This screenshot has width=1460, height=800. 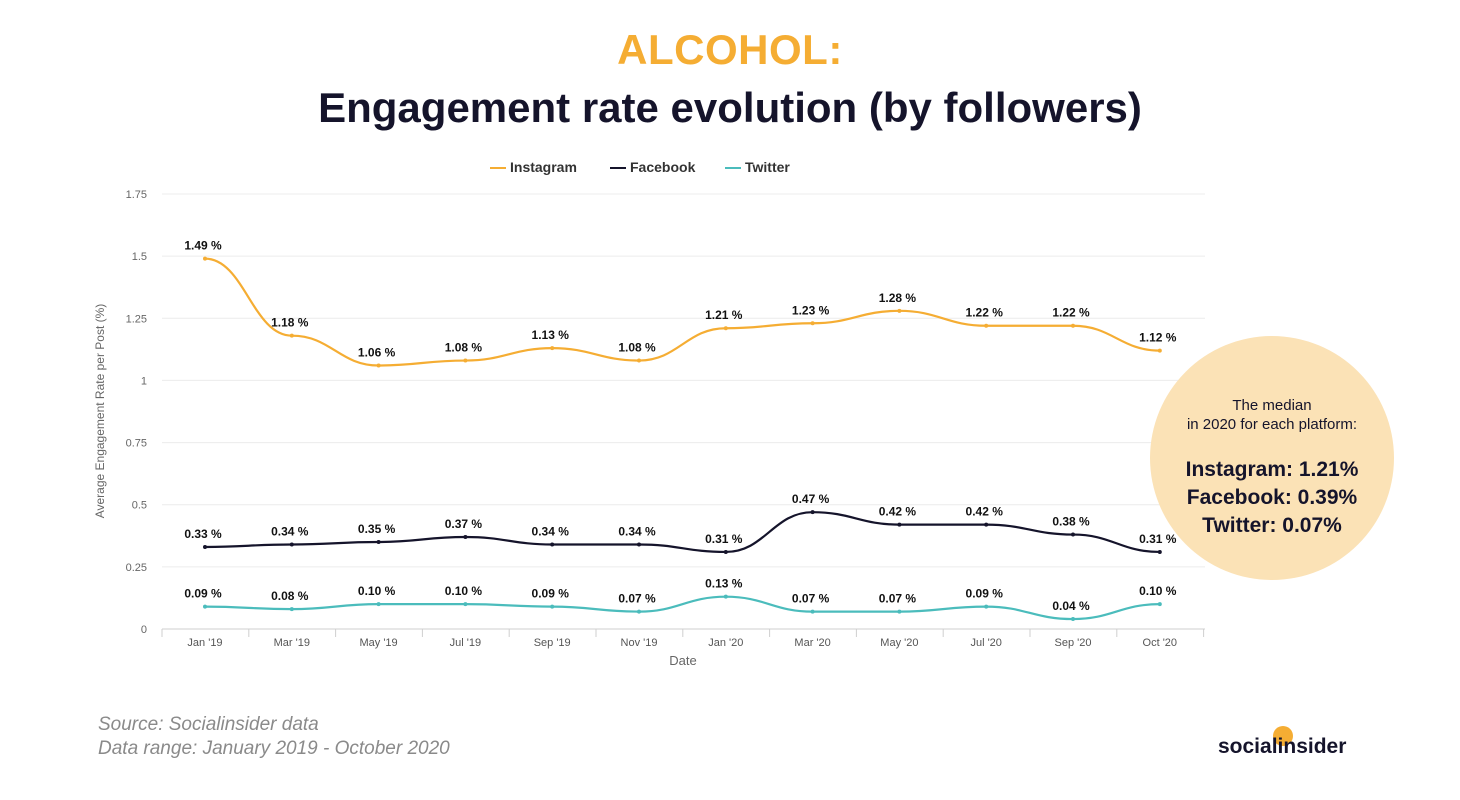 I want to click on x-tick-label: Mar '19, so click(x=292, y=643).